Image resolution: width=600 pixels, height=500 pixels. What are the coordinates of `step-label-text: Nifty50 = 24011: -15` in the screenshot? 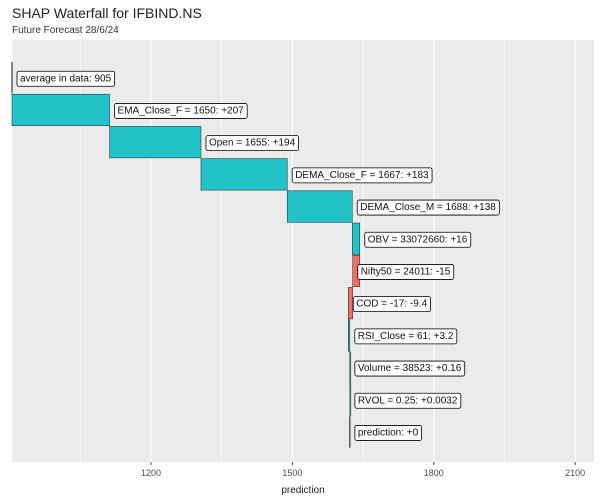 It's located at (406, 271).